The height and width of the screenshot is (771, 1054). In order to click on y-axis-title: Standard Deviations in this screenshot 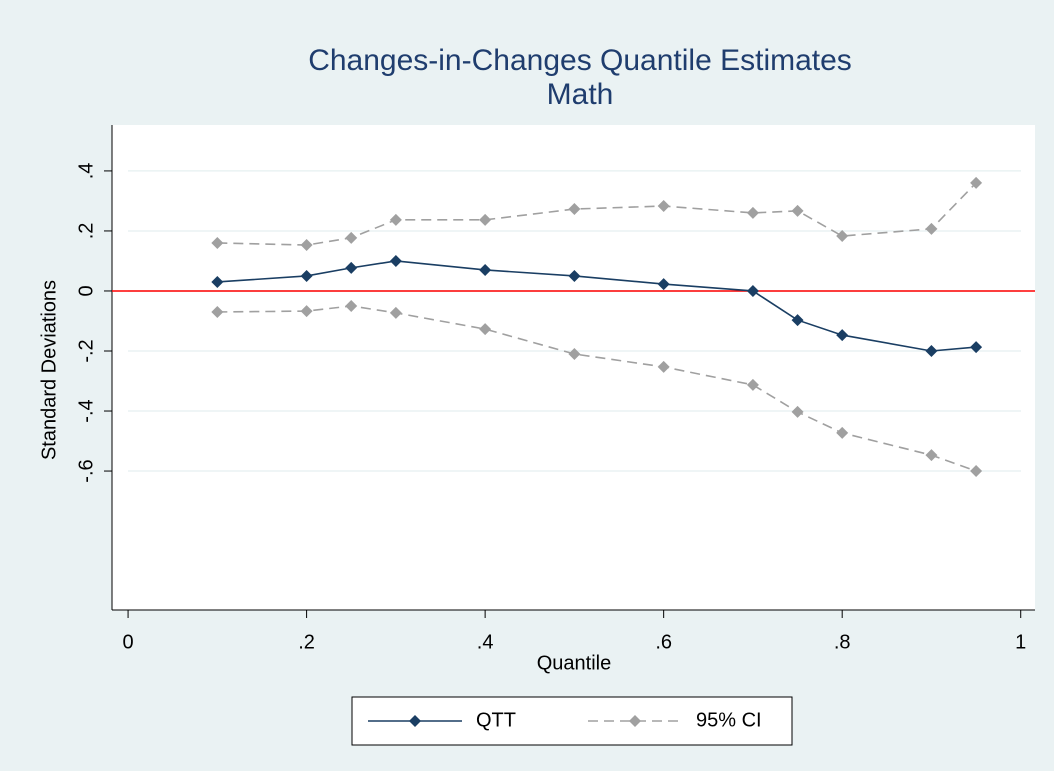, I will do `click(49, 370)`.